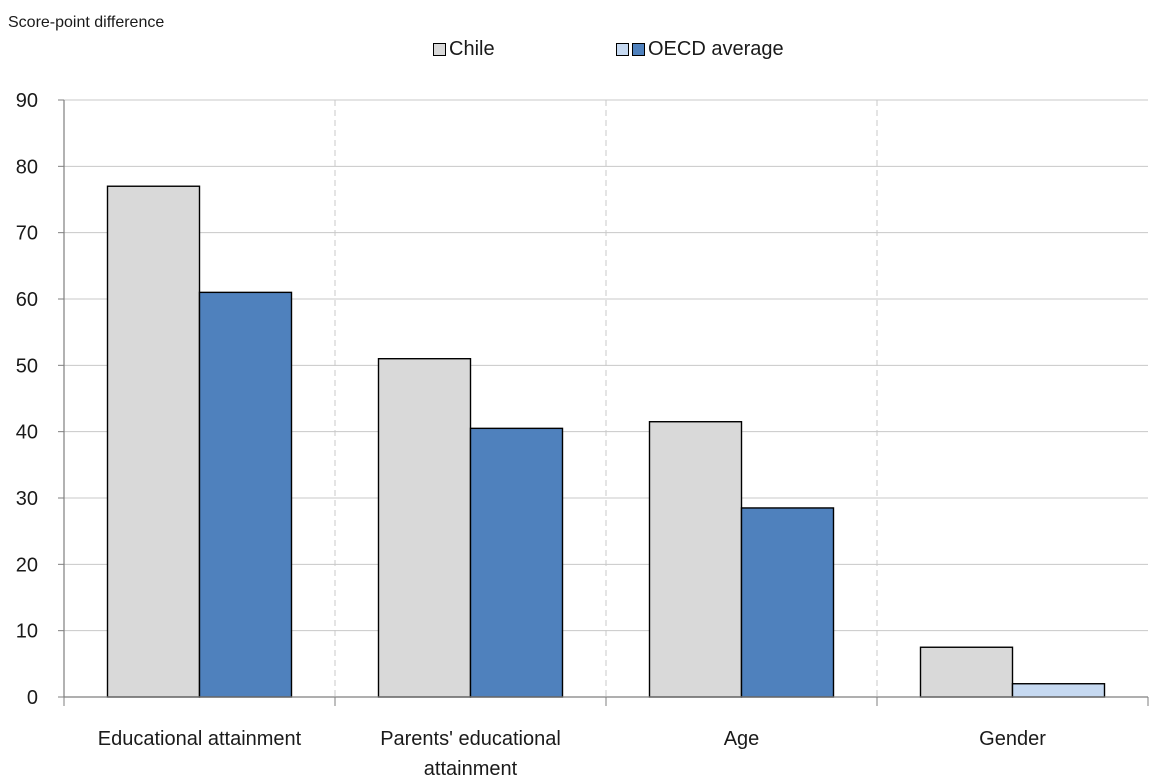  I want to click on x-category-label: Educational attainment, so click(200, 739).